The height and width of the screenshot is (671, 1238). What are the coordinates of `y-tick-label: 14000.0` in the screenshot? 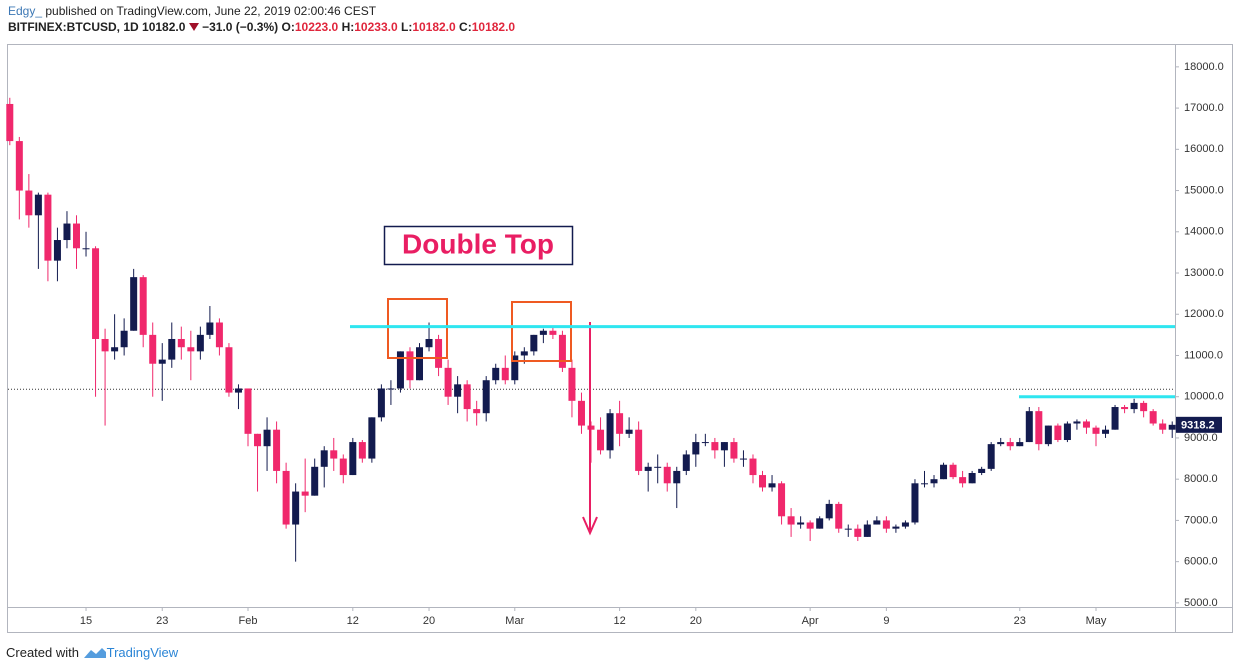 It's located at (1204, 232).